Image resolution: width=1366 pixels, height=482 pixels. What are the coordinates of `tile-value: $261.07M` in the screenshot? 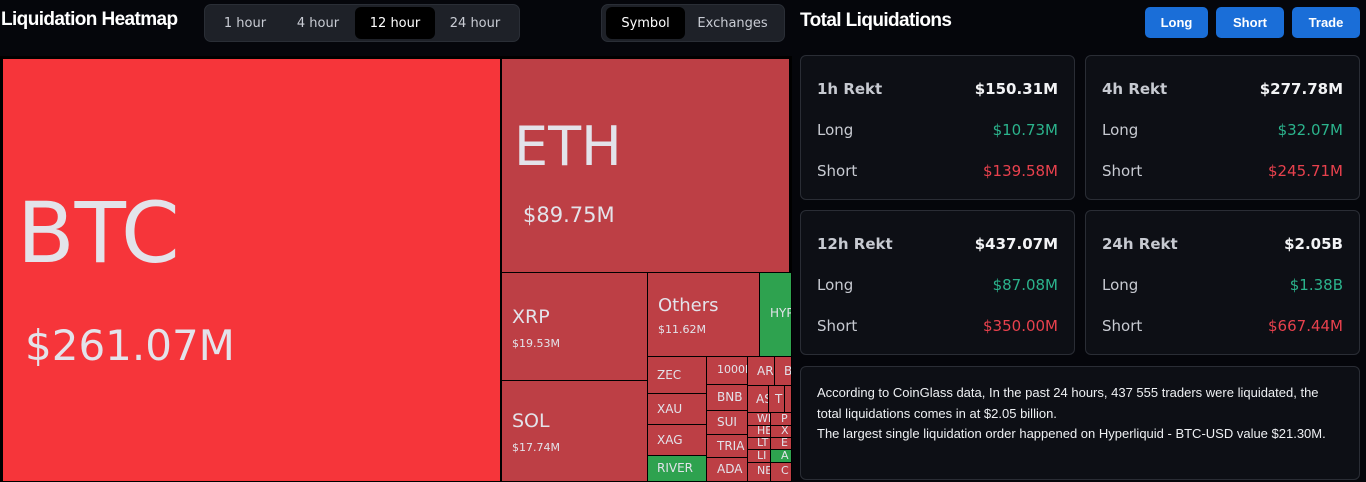 It's located at (130, 345).